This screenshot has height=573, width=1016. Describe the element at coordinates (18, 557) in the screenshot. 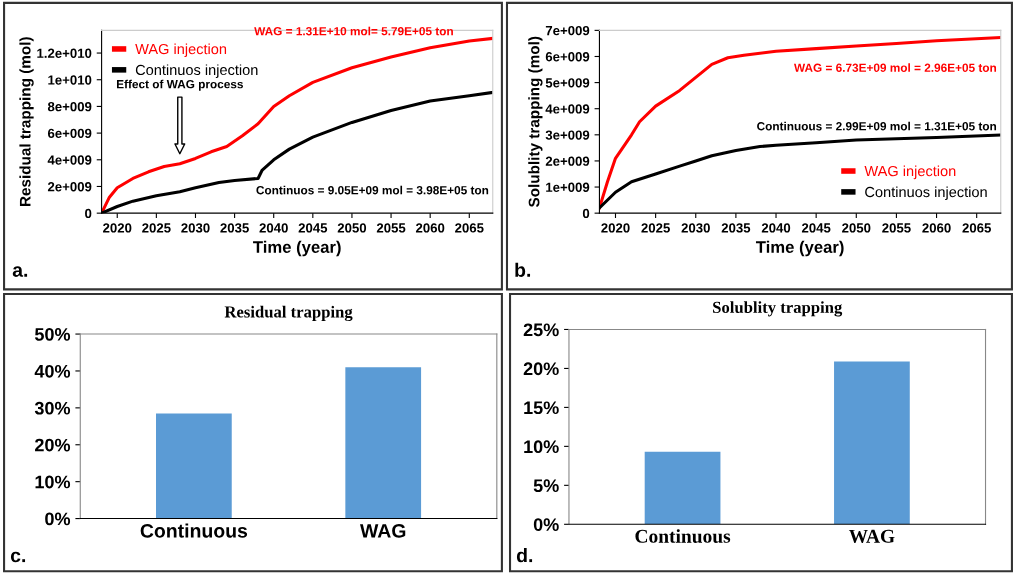

I see `text: c.` at that location.